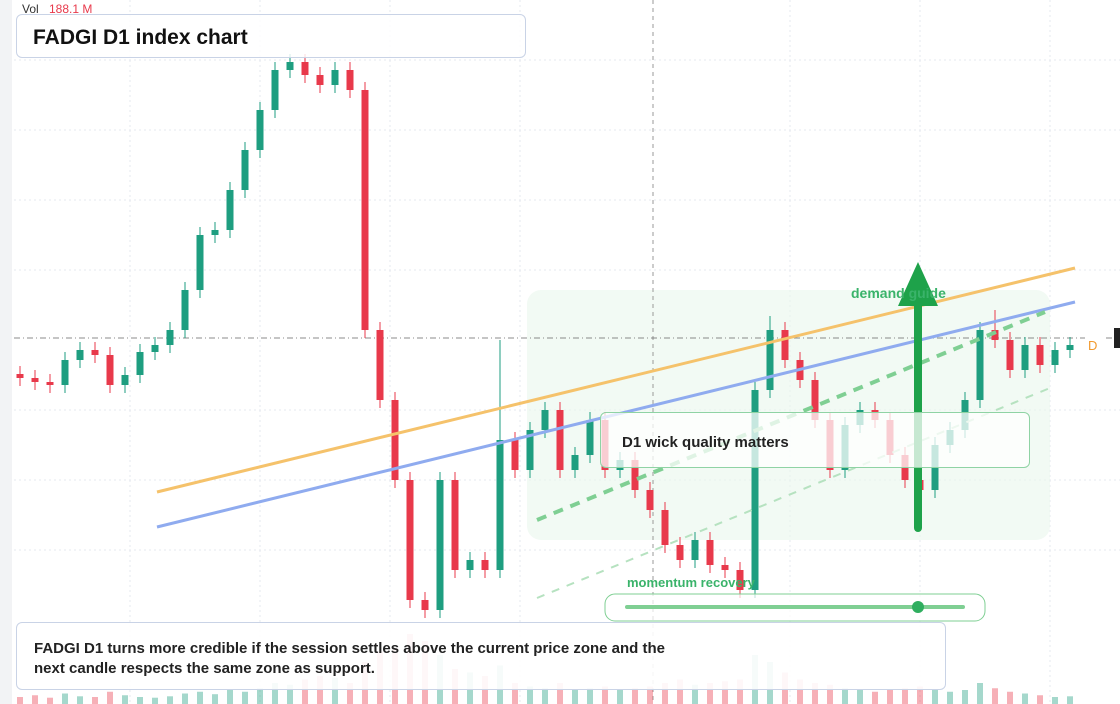 This screenshot has width=1120, height=704. What do you see at coordinates (793, 493) in the screenshot?
I see `dashed-guide` at bounding box center [793, 493].